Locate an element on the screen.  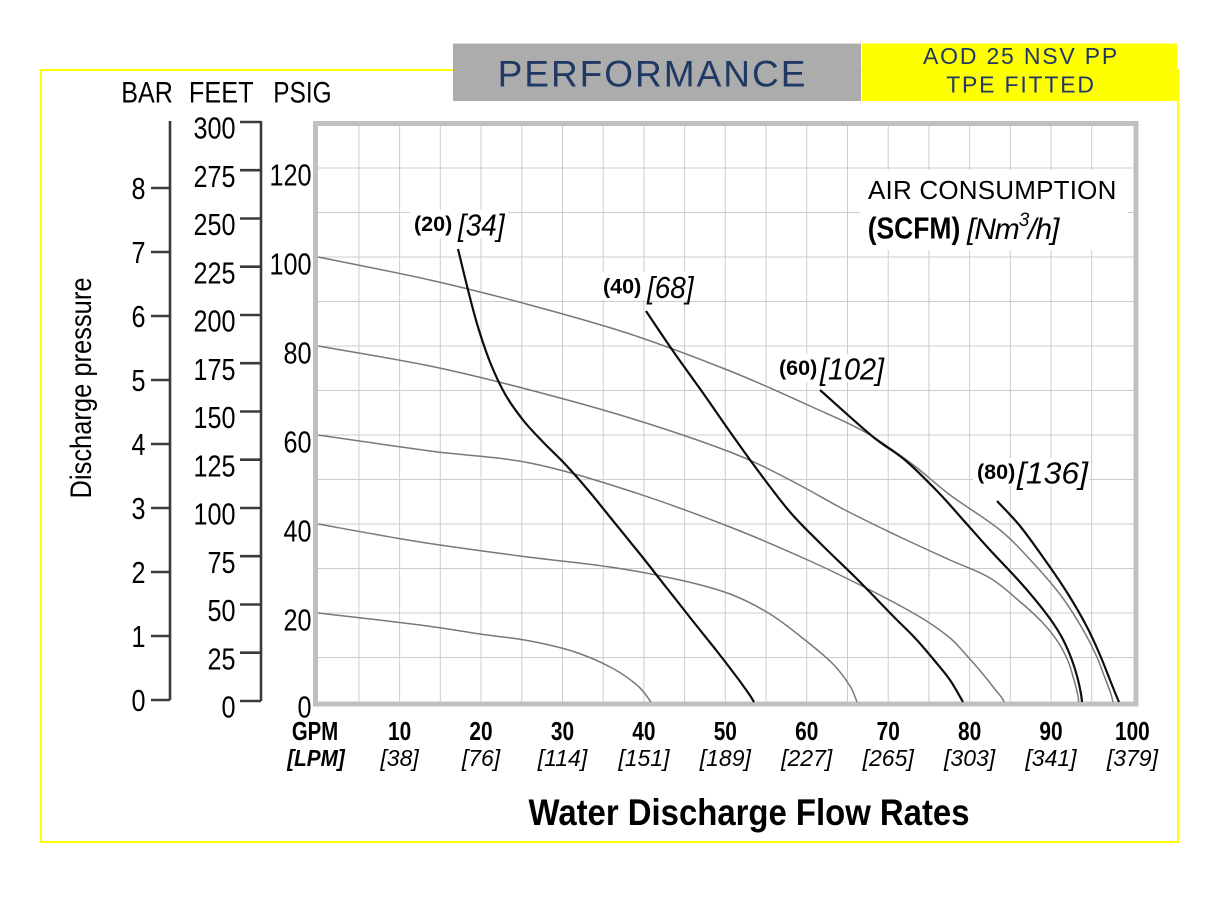
svg-text: [LPM] is located at coordinates (316, 758).